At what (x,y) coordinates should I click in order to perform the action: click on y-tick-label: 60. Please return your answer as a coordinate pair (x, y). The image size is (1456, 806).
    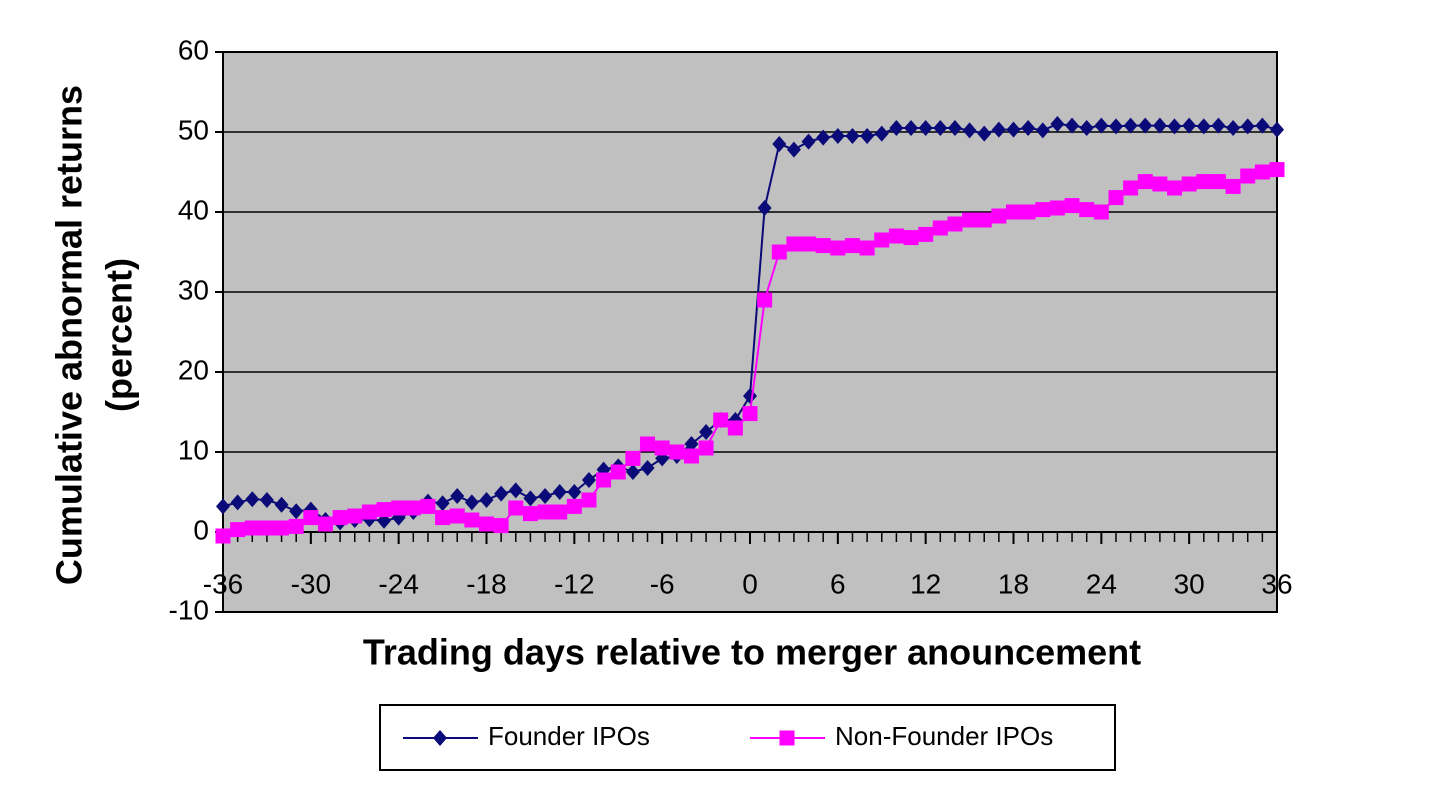
    Looking at the image, I should click on (193, 49).